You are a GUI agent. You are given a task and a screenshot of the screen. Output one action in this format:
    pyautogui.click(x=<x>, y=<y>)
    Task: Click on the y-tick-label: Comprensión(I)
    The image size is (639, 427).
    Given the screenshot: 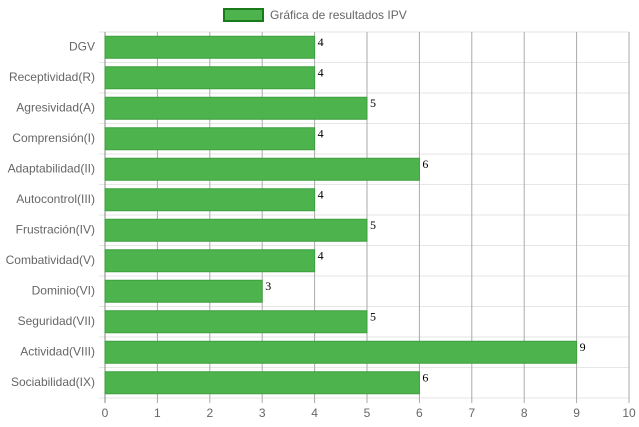 What is the action you would take?
    pyautogui.click(x=53, y=138)
    